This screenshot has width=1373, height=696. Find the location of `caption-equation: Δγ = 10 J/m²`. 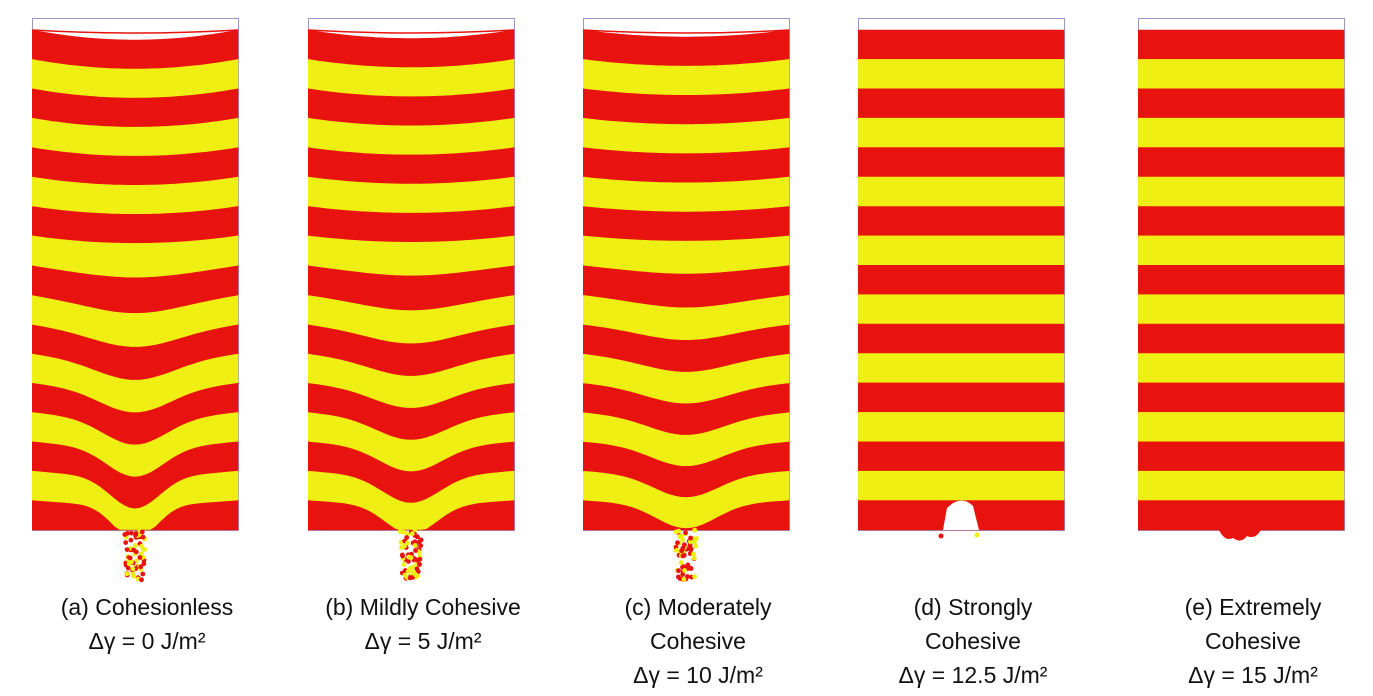

caption-equation: Δγ = 10 J/m² is located at coordinates (698, 675).